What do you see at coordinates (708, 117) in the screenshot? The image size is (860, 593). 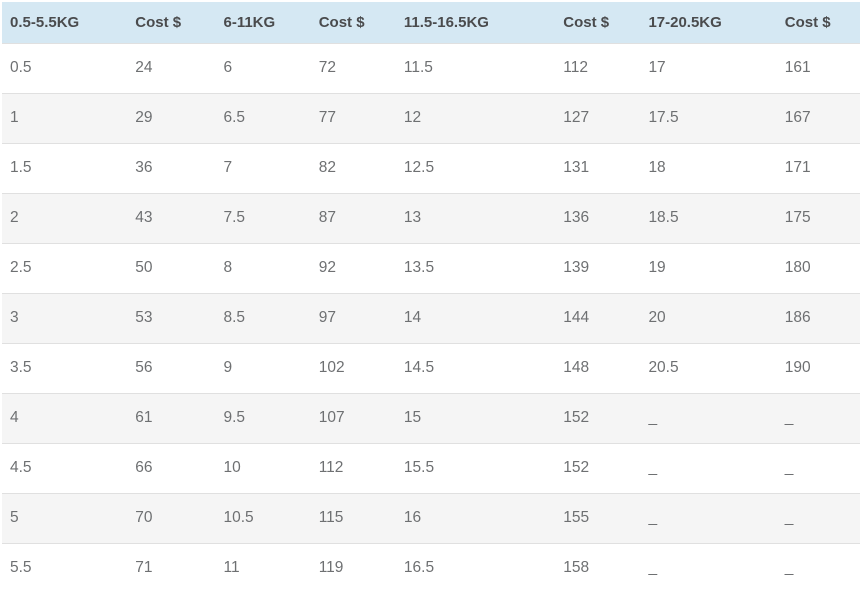 I see `table-cell: 17.5` at bounding box center [708, 117].